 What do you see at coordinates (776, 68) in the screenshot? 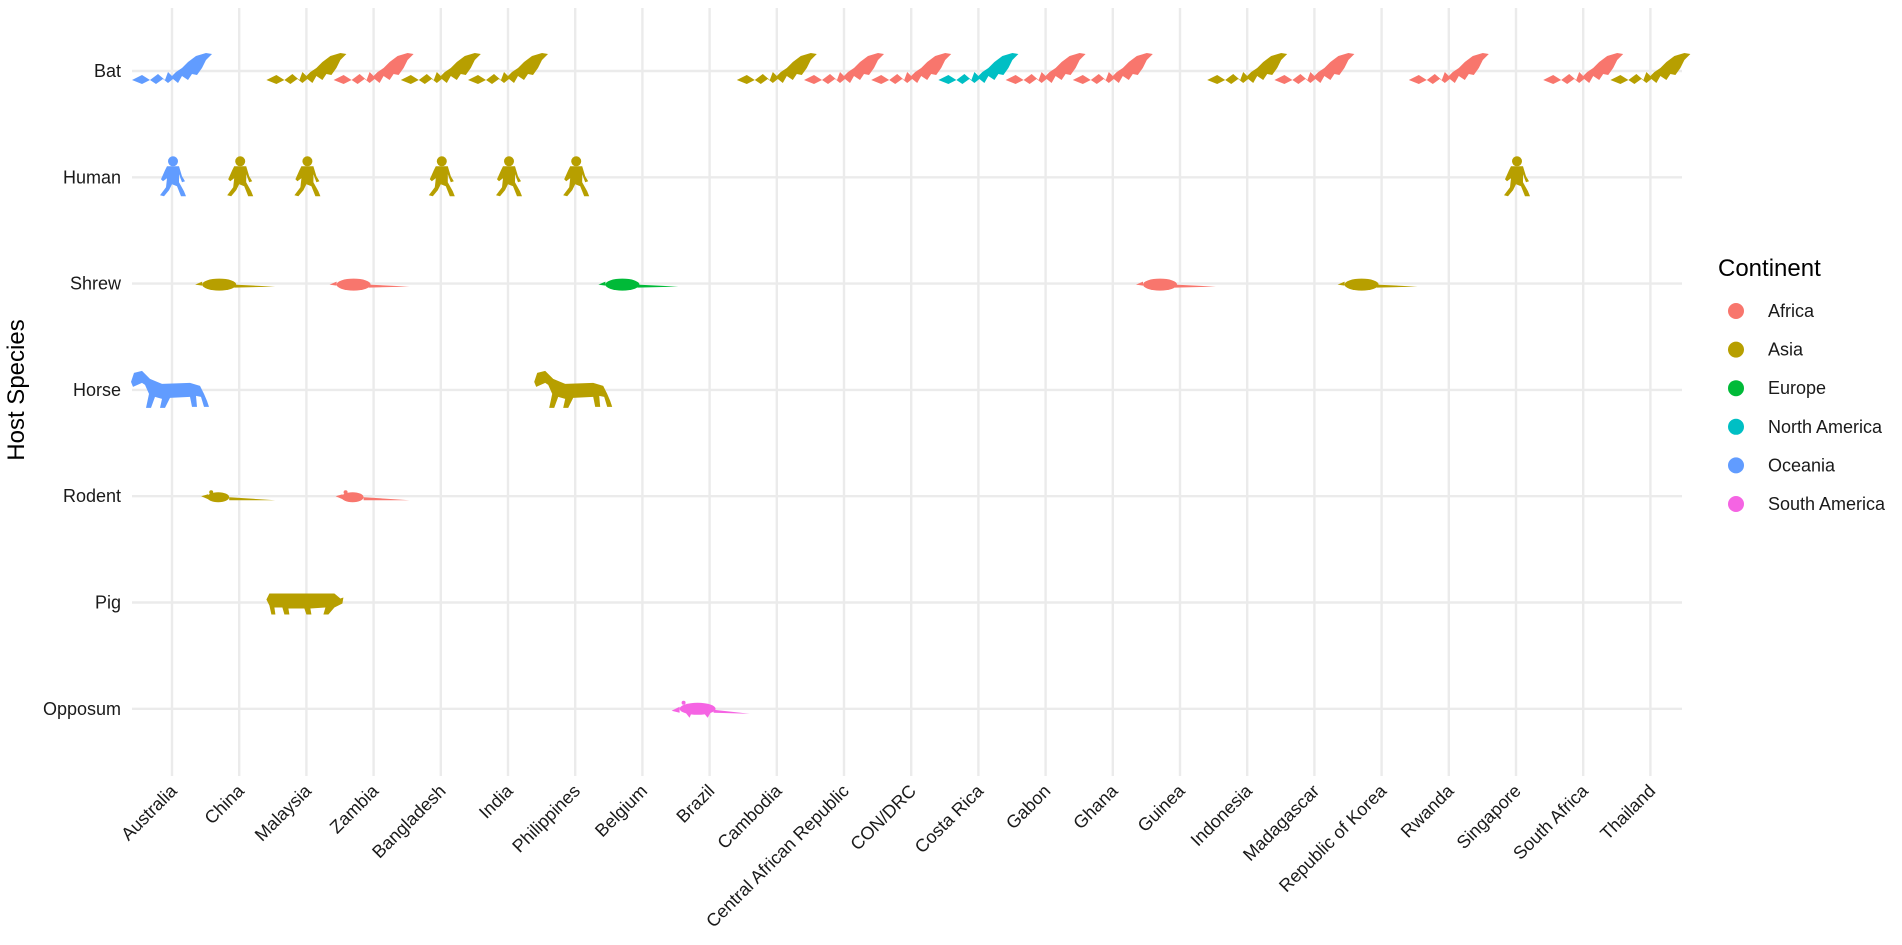
I see `point-bat-cambodia` at bounding box center [776, 68].